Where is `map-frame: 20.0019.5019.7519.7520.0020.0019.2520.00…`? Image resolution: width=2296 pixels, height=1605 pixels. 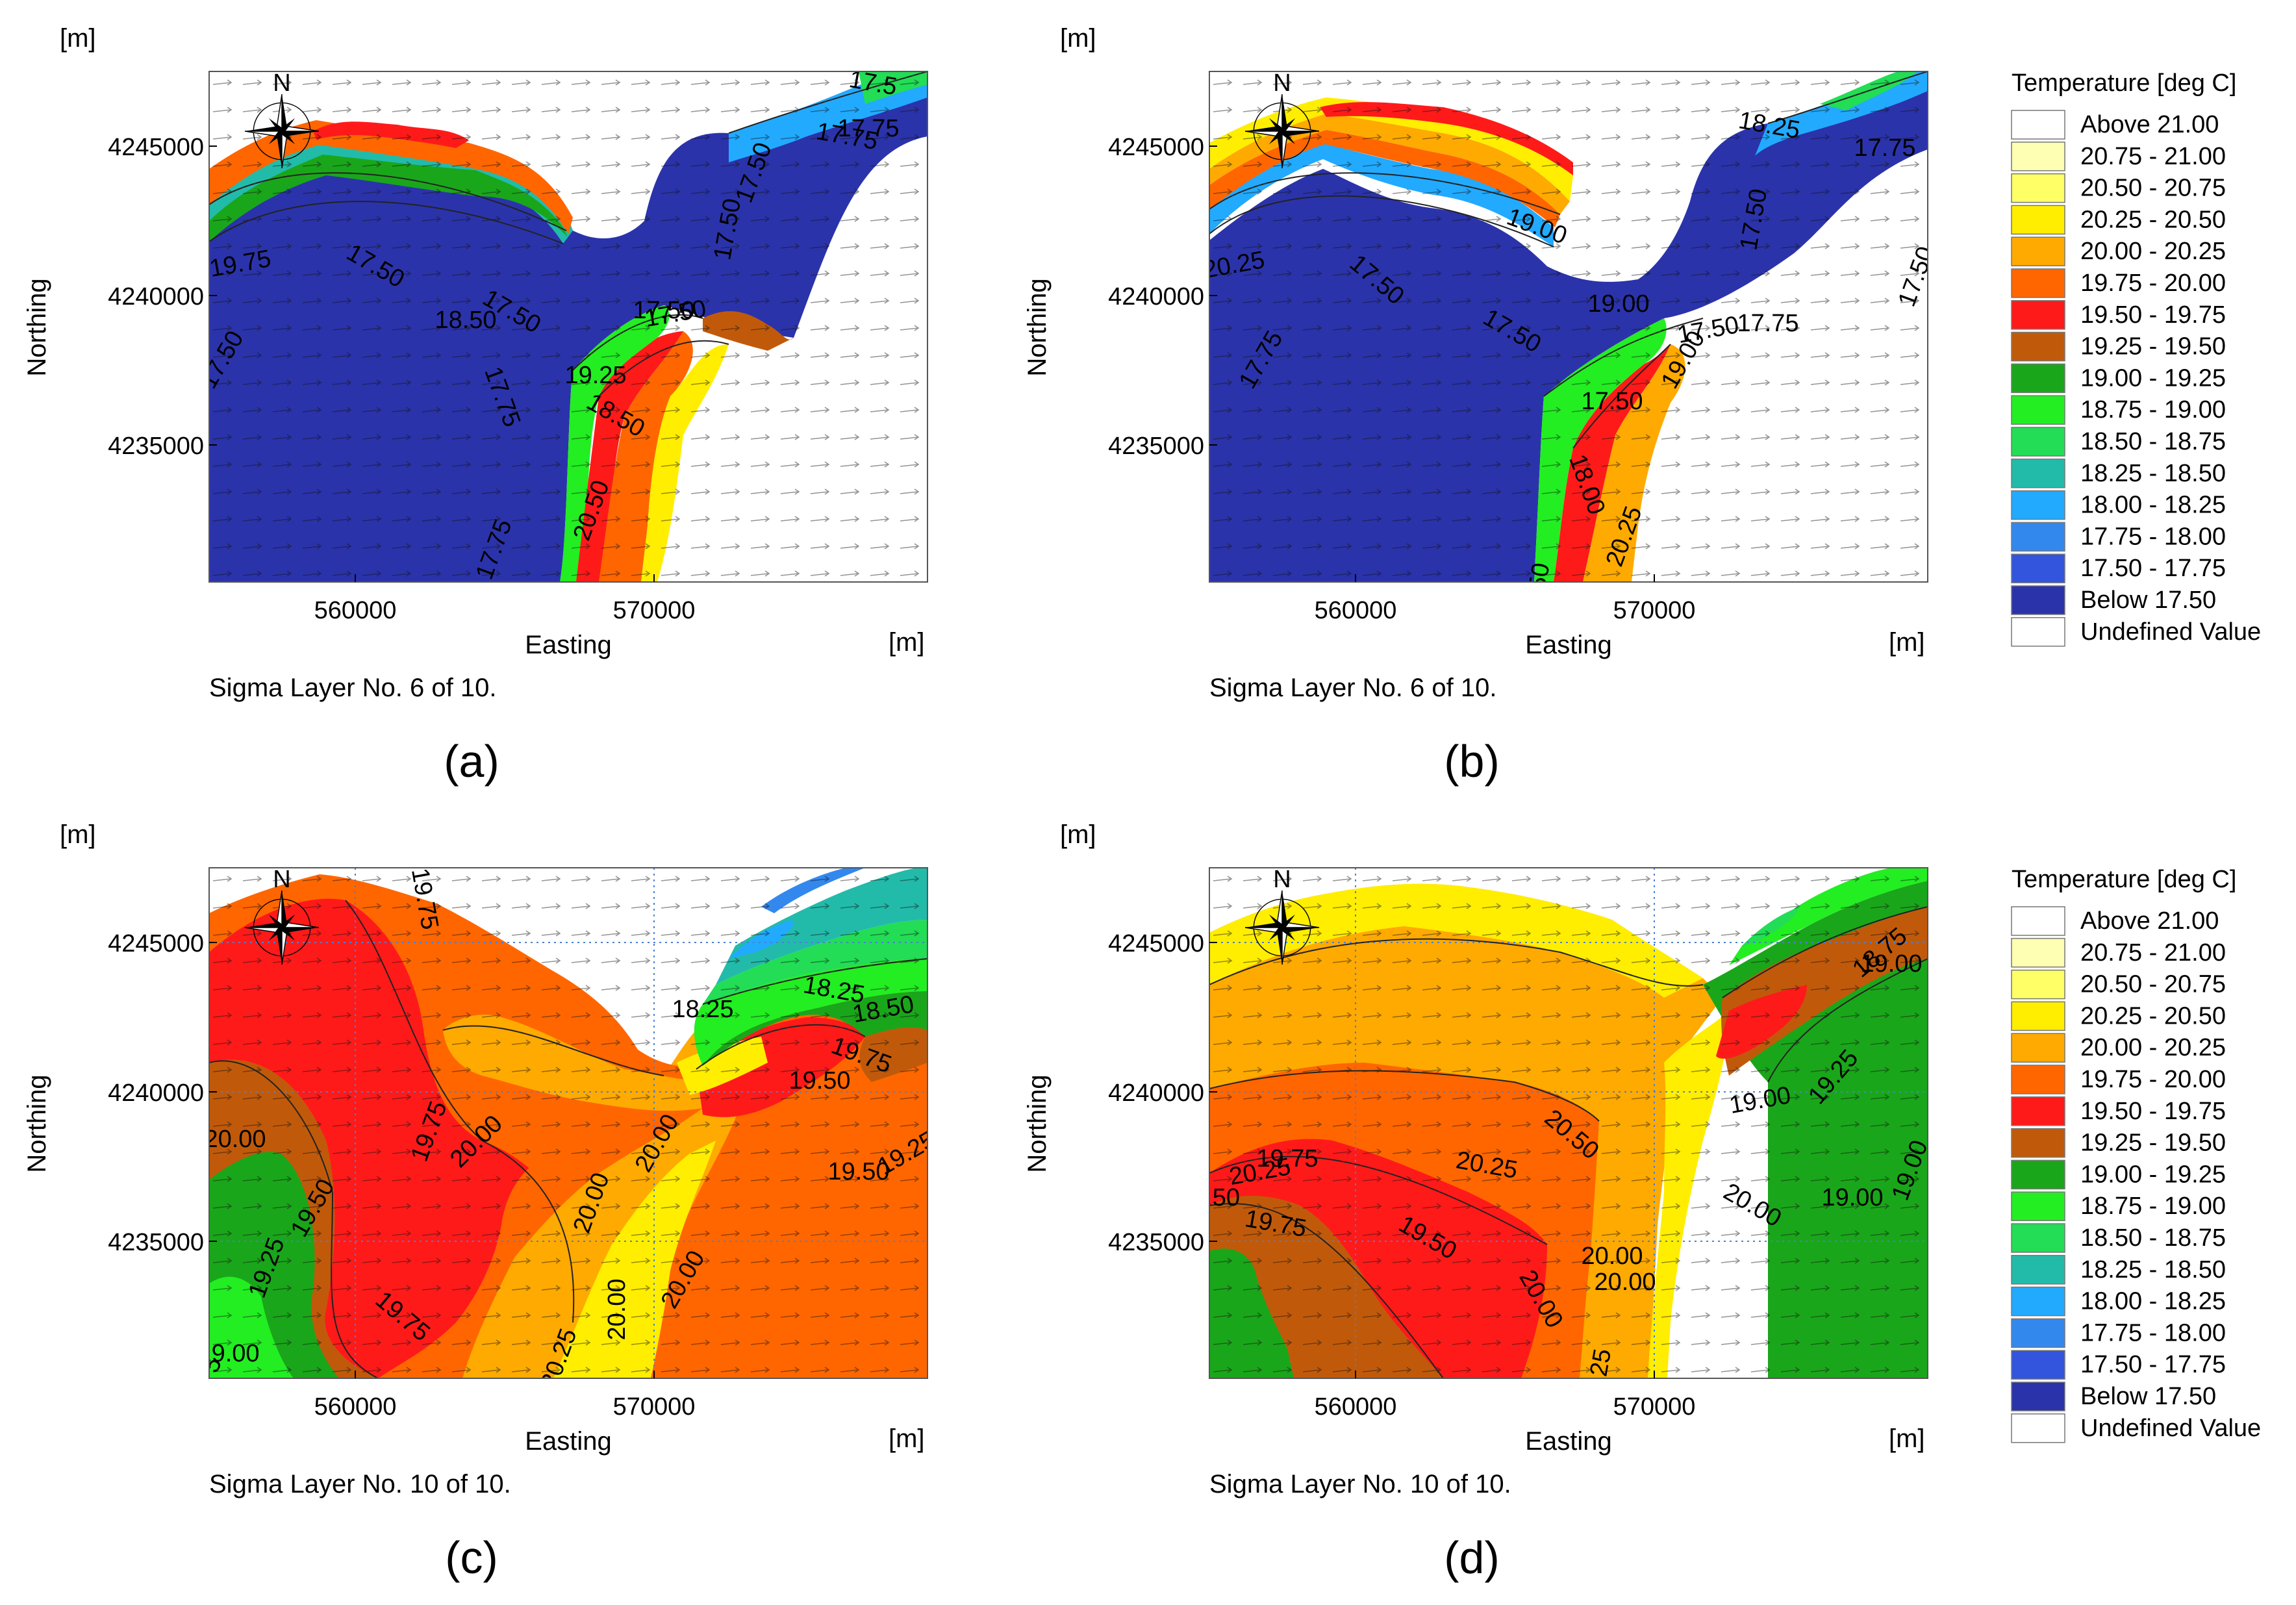 map-frame: 20.0019.5019.7519.7520.0020.0019.2520.00… is located at coordinates (562, 1139).